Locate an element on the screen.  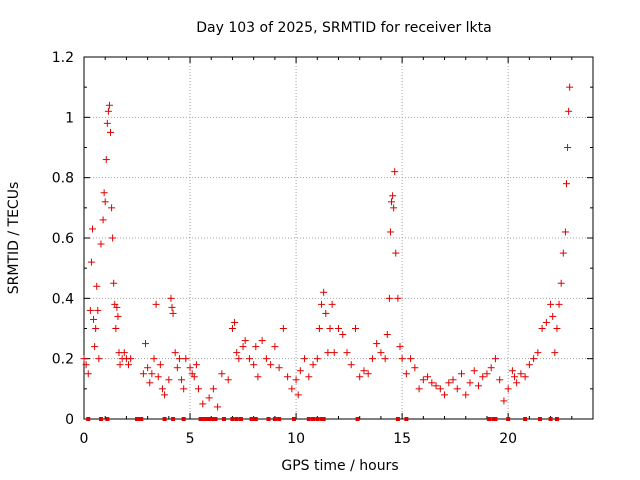
y-tick-label: 0.4 is located at coordinates (63, 299).